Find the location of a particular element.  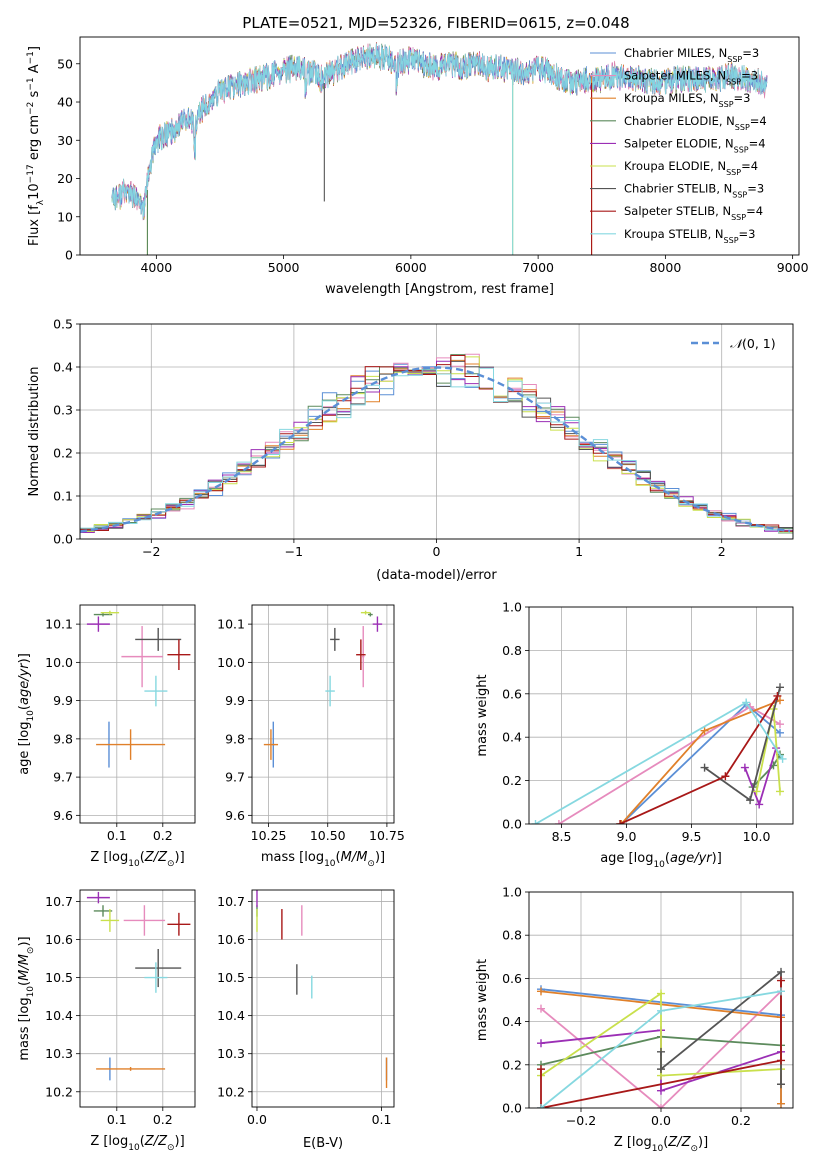

x-tick-label: 8.5 is located at coordinates (562, 836).